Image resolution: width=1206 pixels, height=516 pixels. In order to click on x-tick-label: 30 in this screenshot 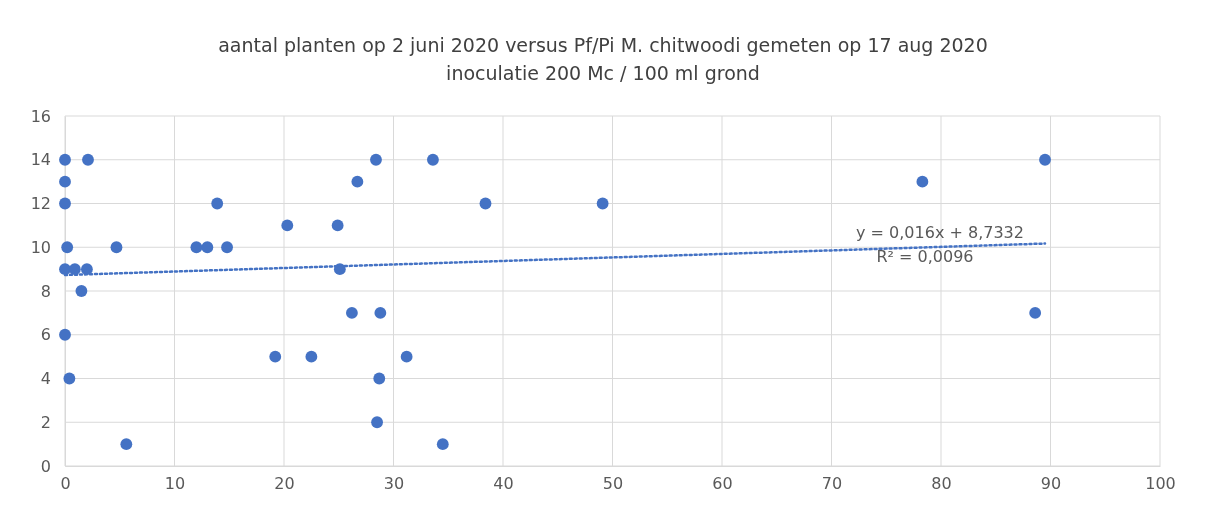, I will do `click(394, 484)`.